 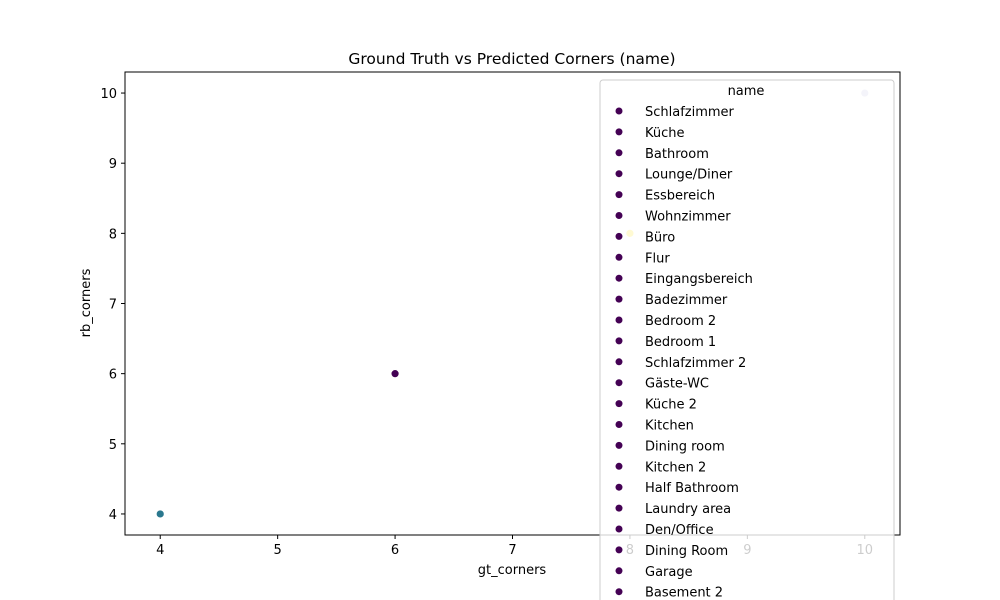 I want to click on chart-title: Ground Truth vs Predicted Corners (name), so click(x=511, y=59).